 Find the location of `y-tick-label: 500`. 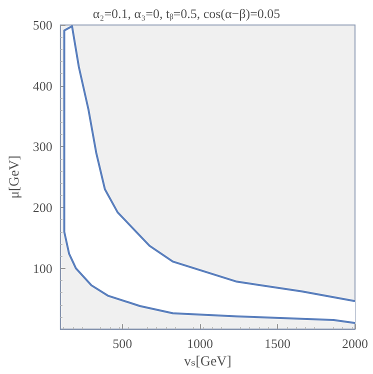

y-tick-label: 500 is located at coordinates (42, 25).